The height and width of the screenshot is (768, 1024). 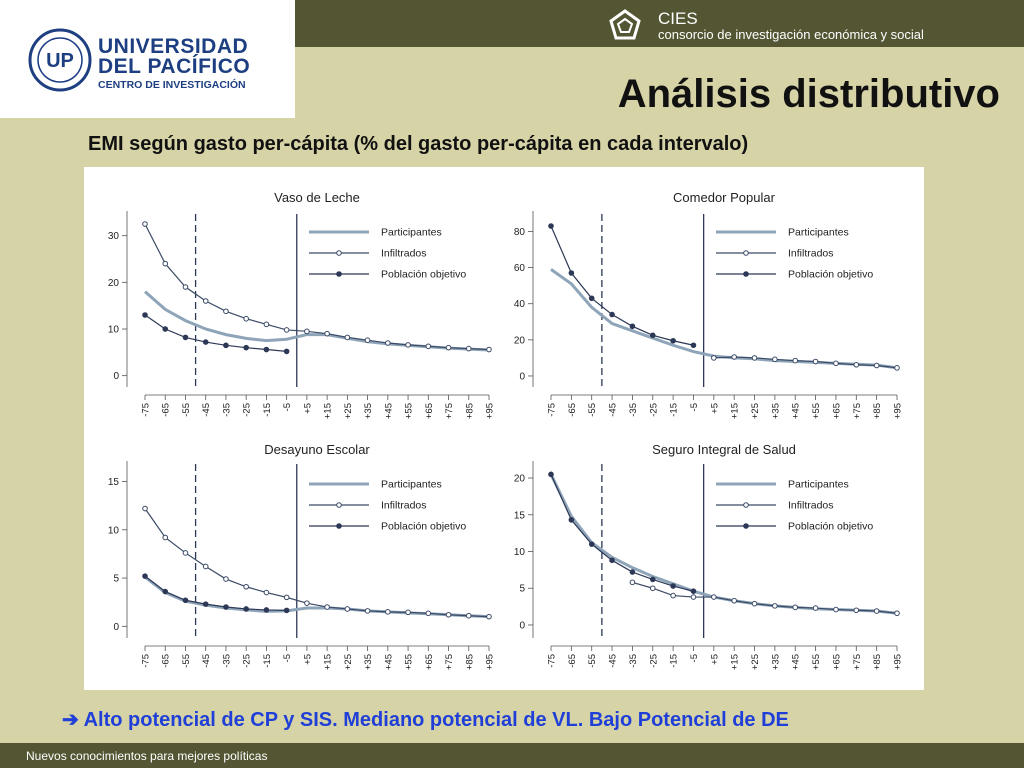 What do you see at coordinates (724, 197) in the screenshot?
I see `chart-title: Comedor Popular` at bounding box center [724, 197].